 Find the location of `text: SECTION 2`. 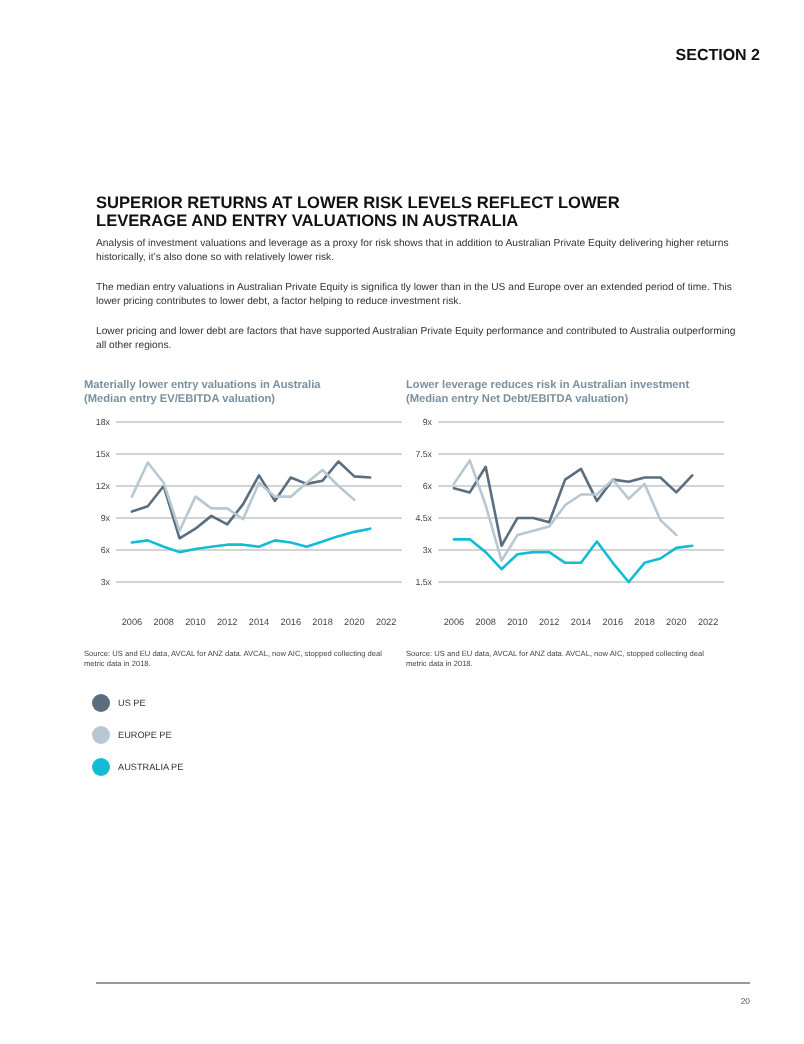

text: SECTION 2 is located at coordinates (716, 55).